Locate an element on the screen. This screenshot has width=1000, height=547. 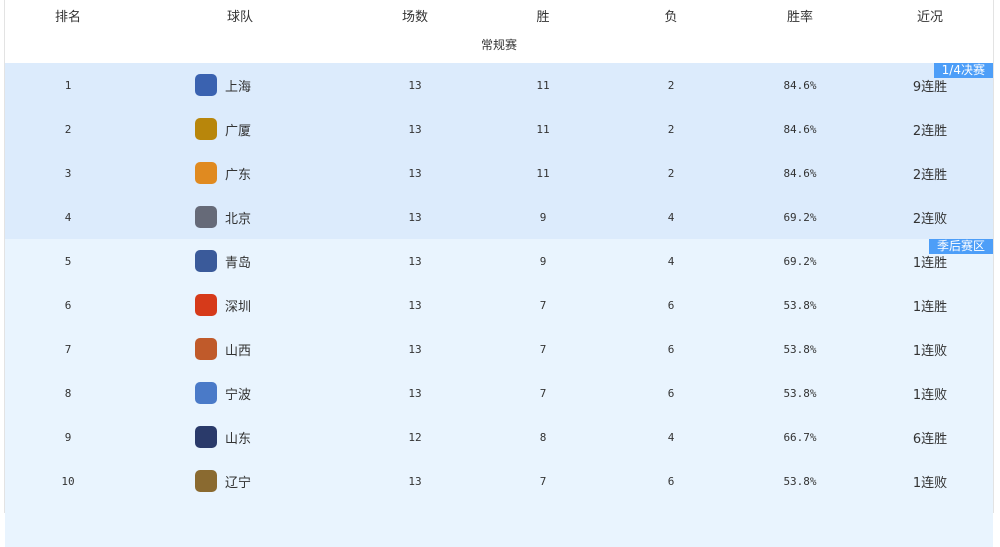
rank: 7 is located at coordinates (68, 349).